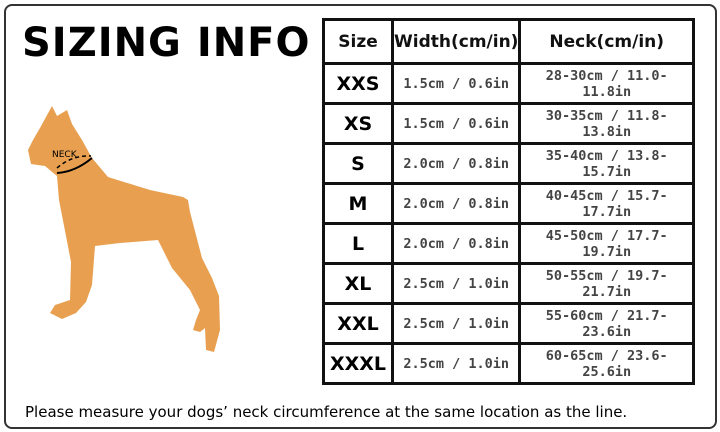 The image size is (720, 432). I want to click on table-row: XXS 1.5cm / 0.6in 28-30cm / 11.0-11.8in, so click(508, 83).